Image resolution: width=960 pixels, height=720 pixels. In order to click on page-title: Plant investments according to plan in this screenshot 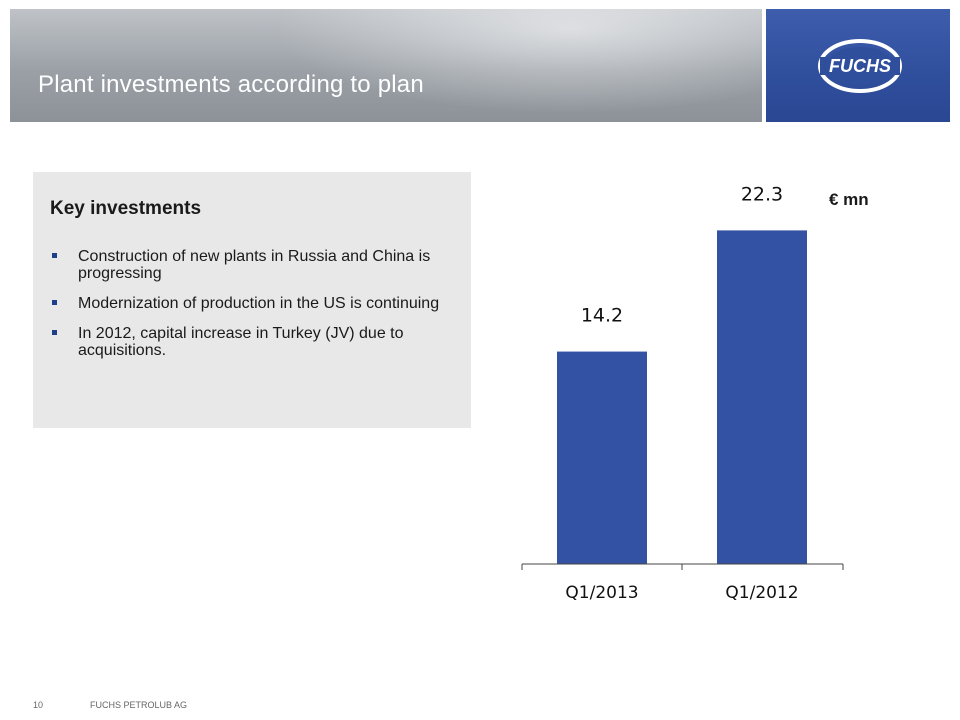, I will do `click(231, 84)`.